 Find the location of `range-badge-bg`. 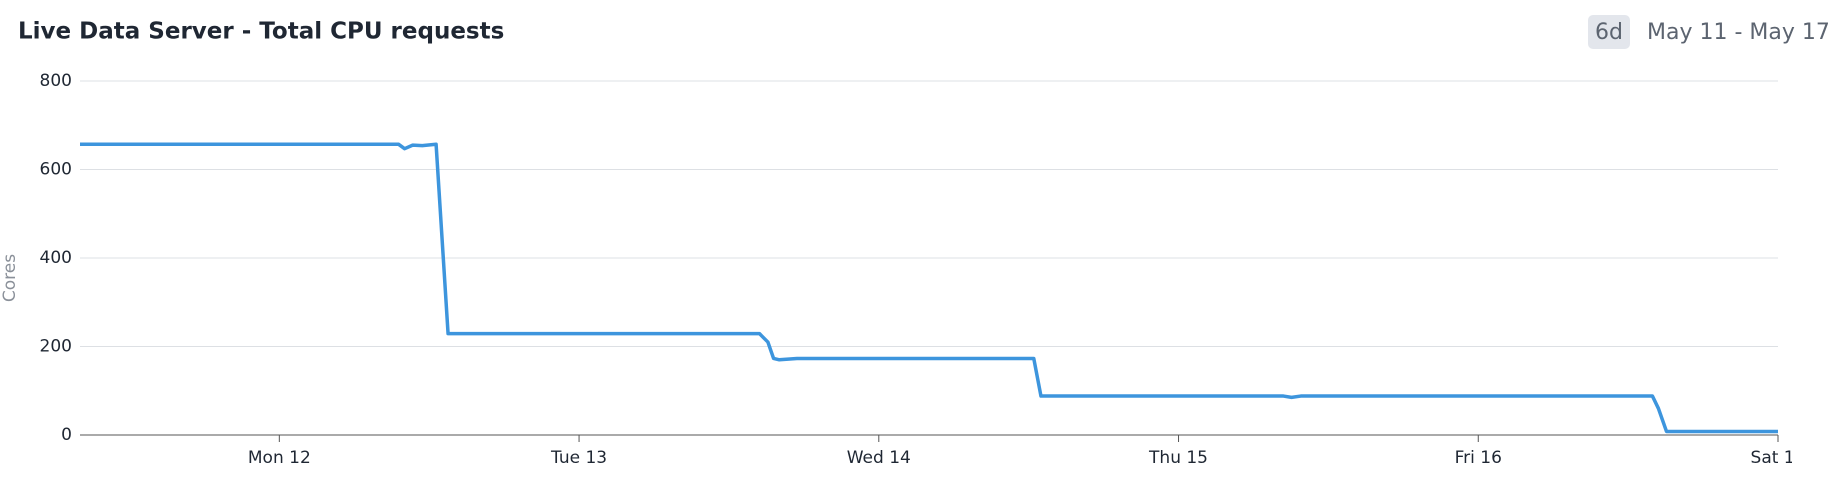

range-badge-bg is located at coordinates (1609, 32).